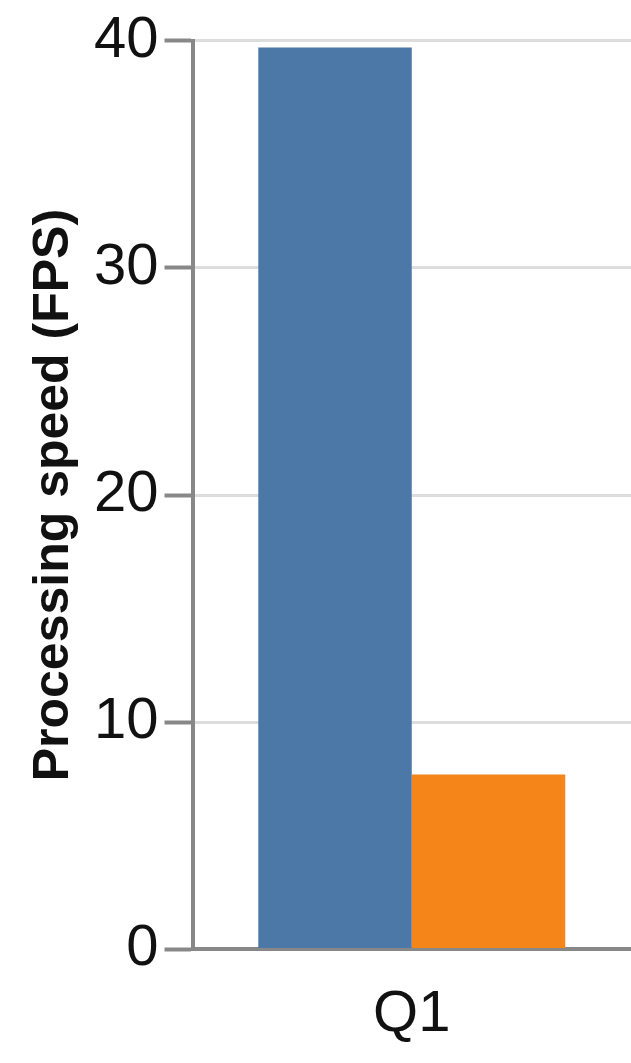 This screenshot has height=1063, width=631. What do you see at coordinates (126, 718) in the screenshot?
I see `y-tick-label: 10` at bounding box center [126, 718].